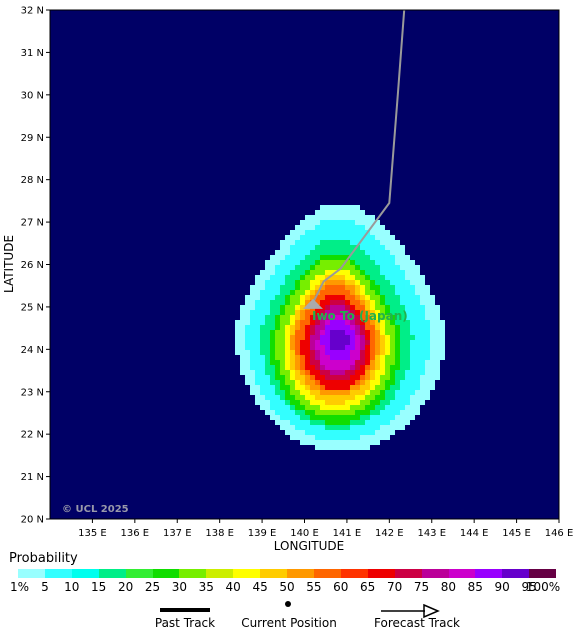 Image resolution: width=580 pixels, height=639 pixels. I want to click on legend-label: 25, so click(152, 587).